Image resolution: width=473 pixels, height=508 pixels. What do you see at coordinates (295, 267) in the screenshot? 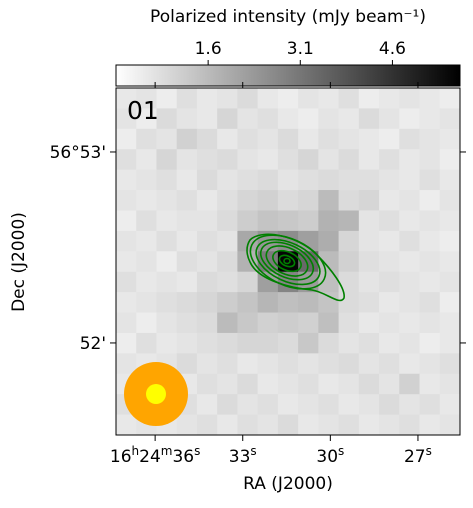
I see `contour` at bounding box center [295, 267].